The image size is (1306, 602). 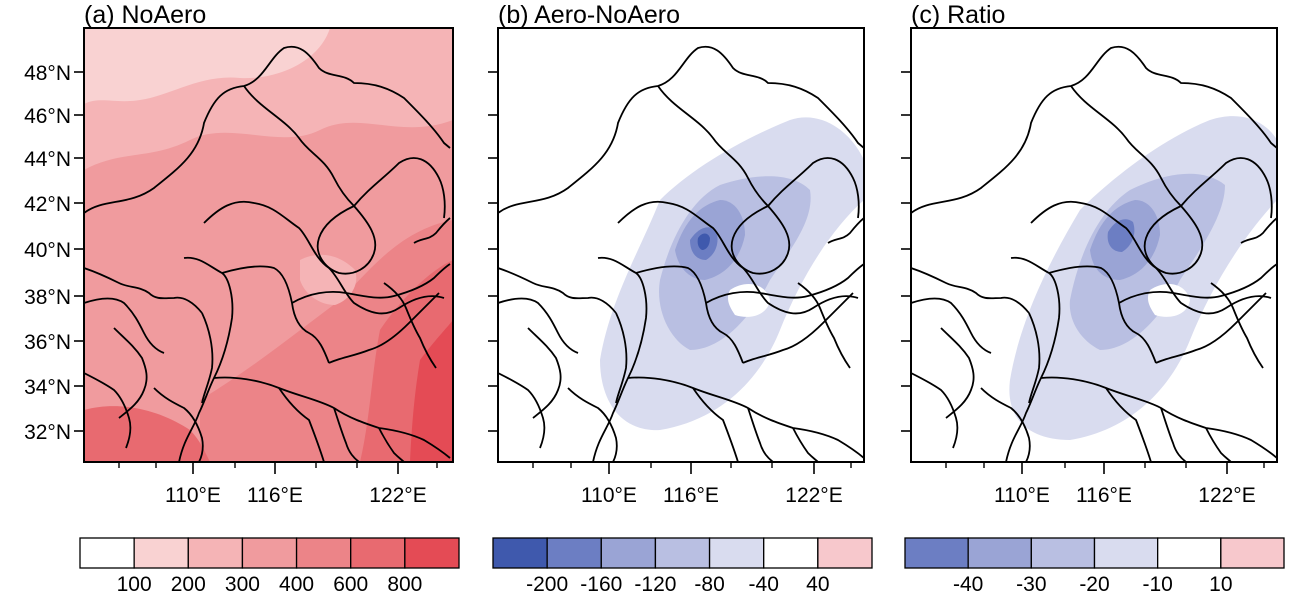 I want to click on lat-tick-label: 32°N, so click(x=47, y=432).